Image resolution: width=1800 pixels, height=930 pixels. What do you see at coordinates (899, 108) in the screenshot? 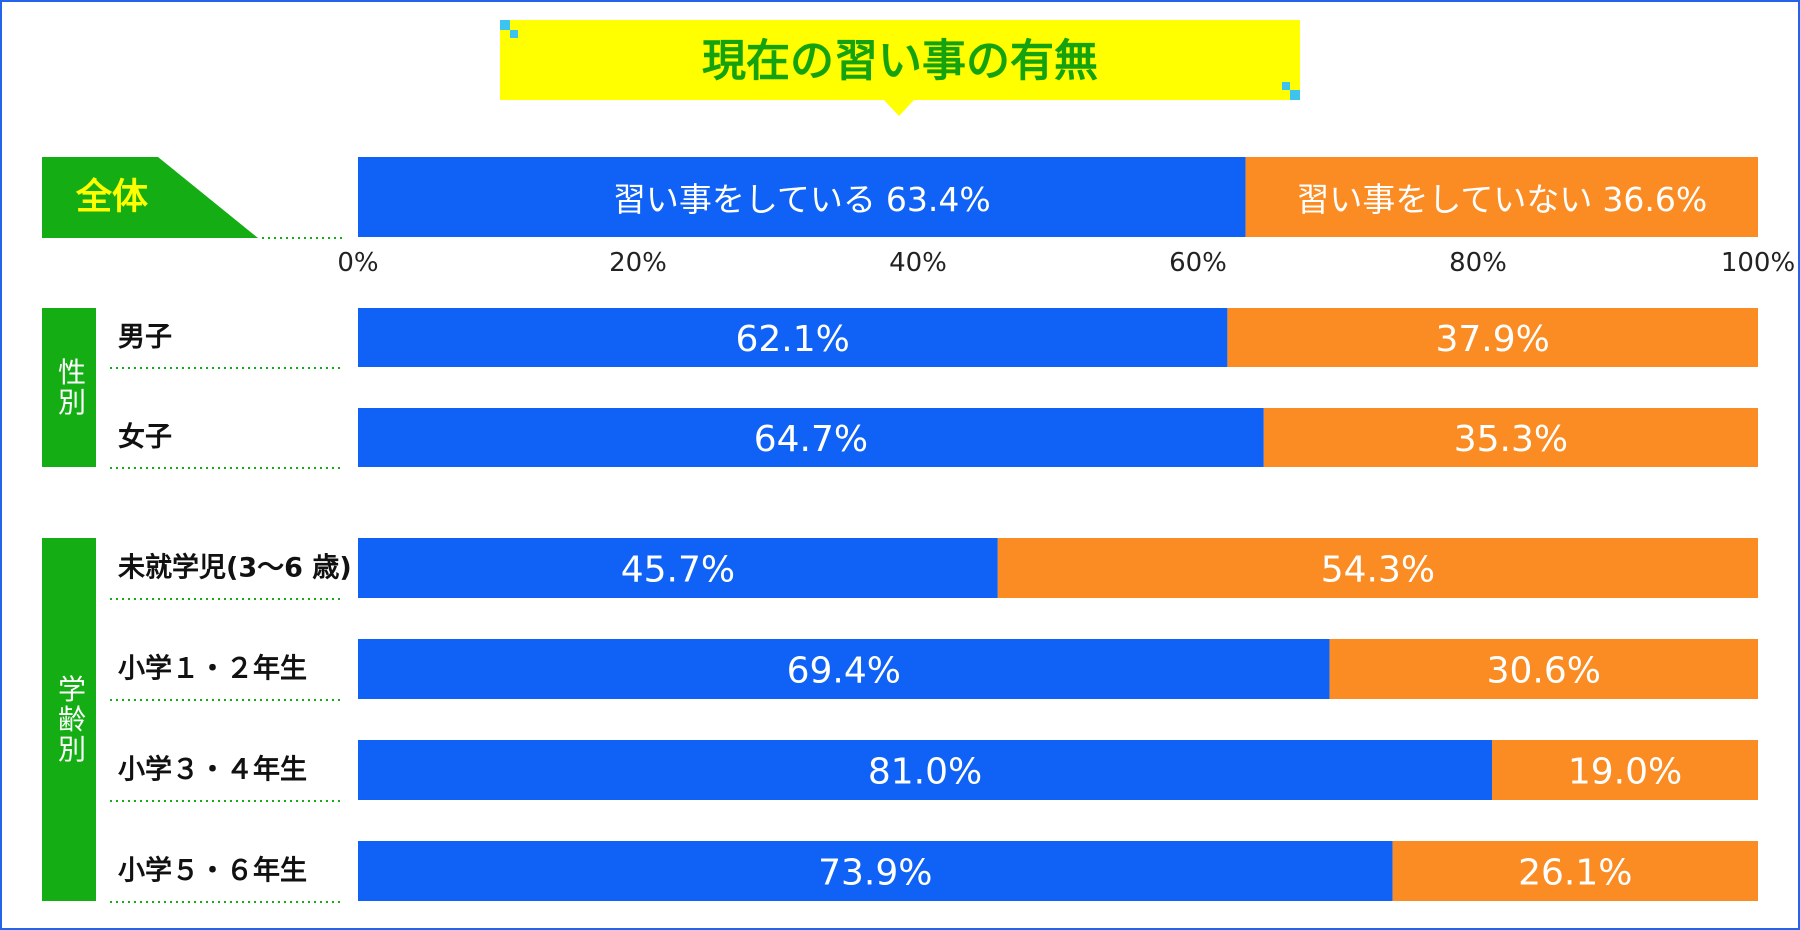
I see `title-pointer` at bounding box center [899, 108].